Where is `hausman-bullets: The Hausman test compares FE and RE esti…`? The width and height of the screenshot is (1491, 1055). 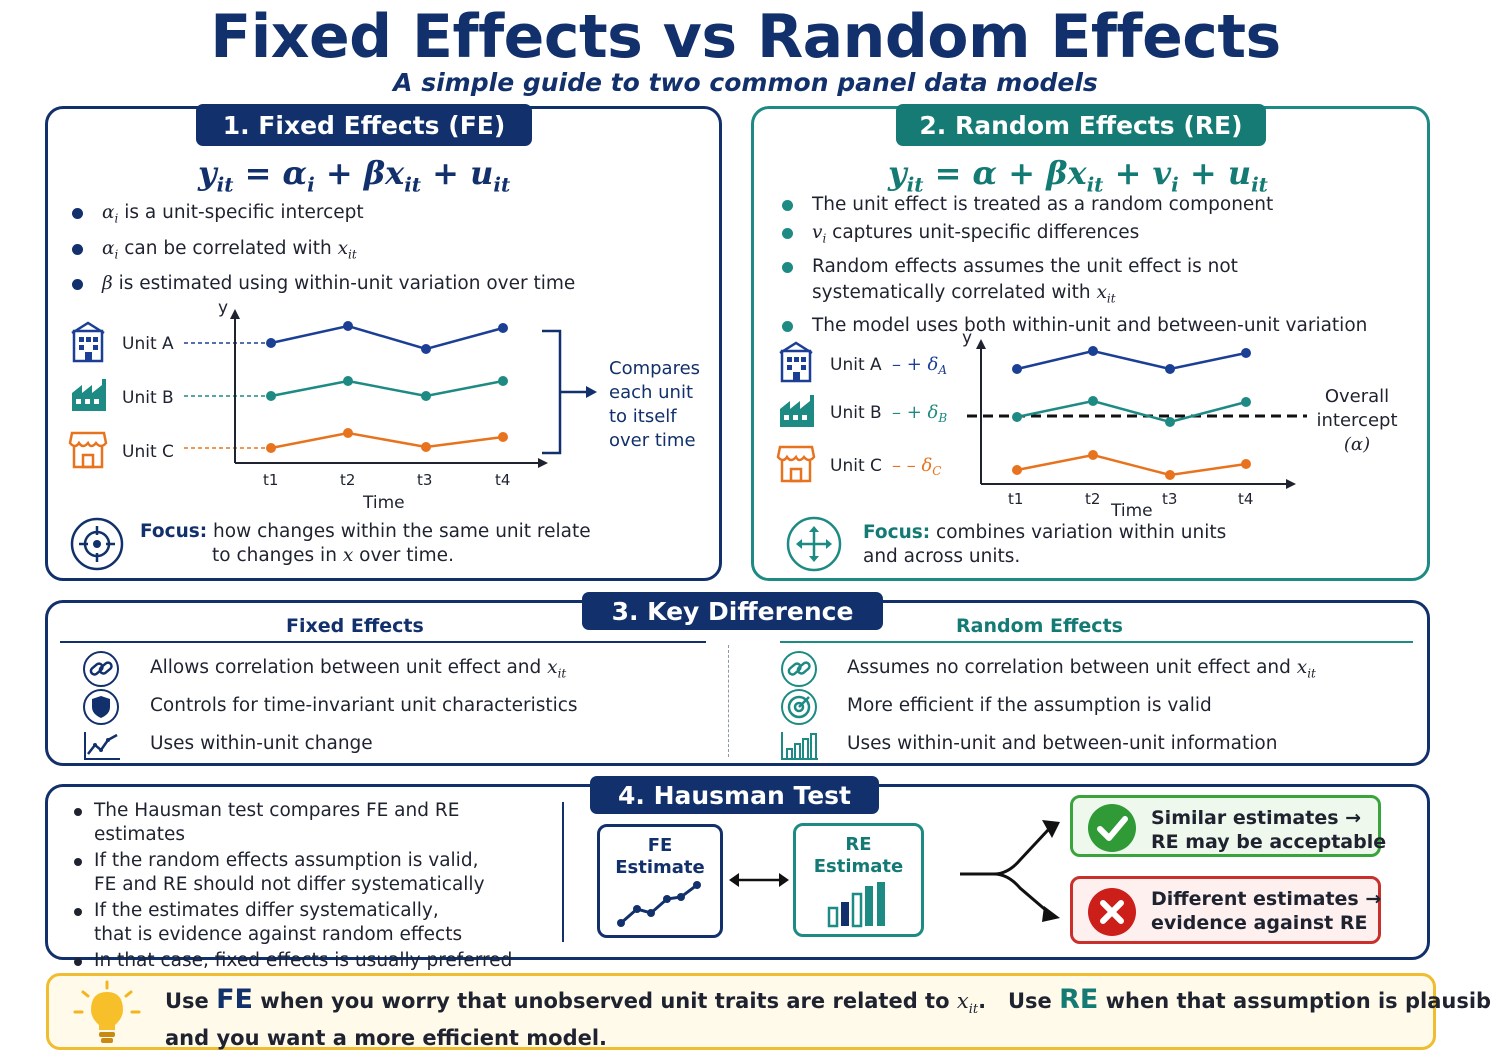 hausman-bullets: The Hausman test compares FE and RE esti… is located at coordinates (310, 887).